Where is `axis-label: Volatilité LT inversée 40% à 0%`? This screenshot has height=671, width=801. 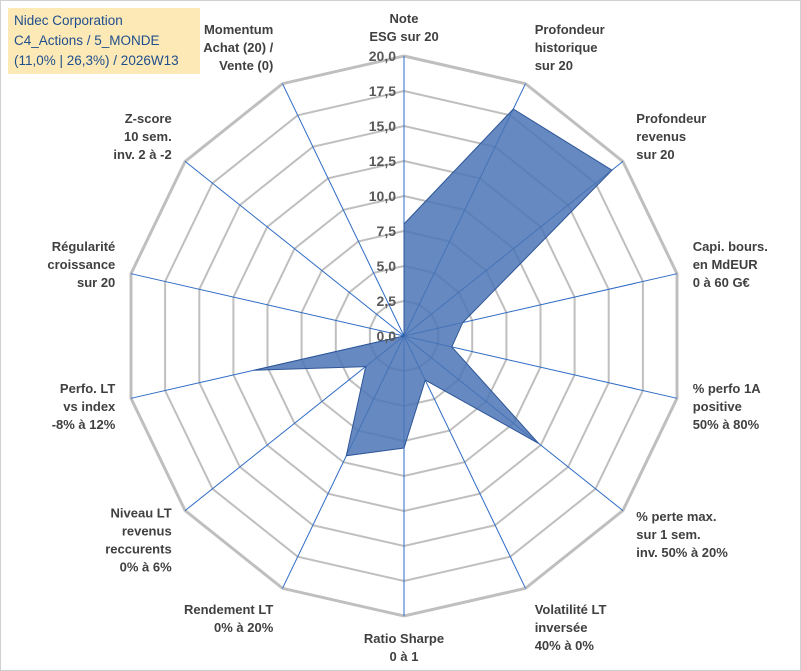 axis-label: Volatilité LT inversée 40% à 0% is located at coordinates (571, 627).